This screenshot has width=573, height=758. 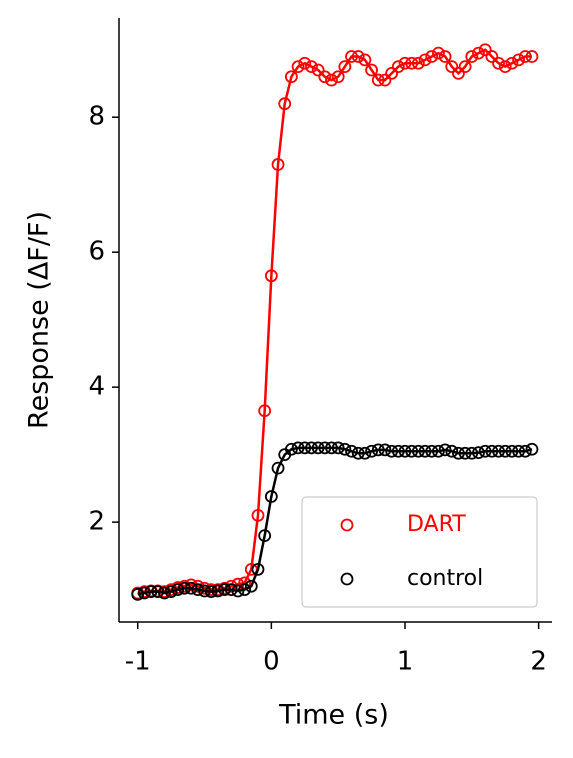 What do you see at coordinates (419, 552) in the screenshot?
I see `legend-box` at bounding box center [419, 552].